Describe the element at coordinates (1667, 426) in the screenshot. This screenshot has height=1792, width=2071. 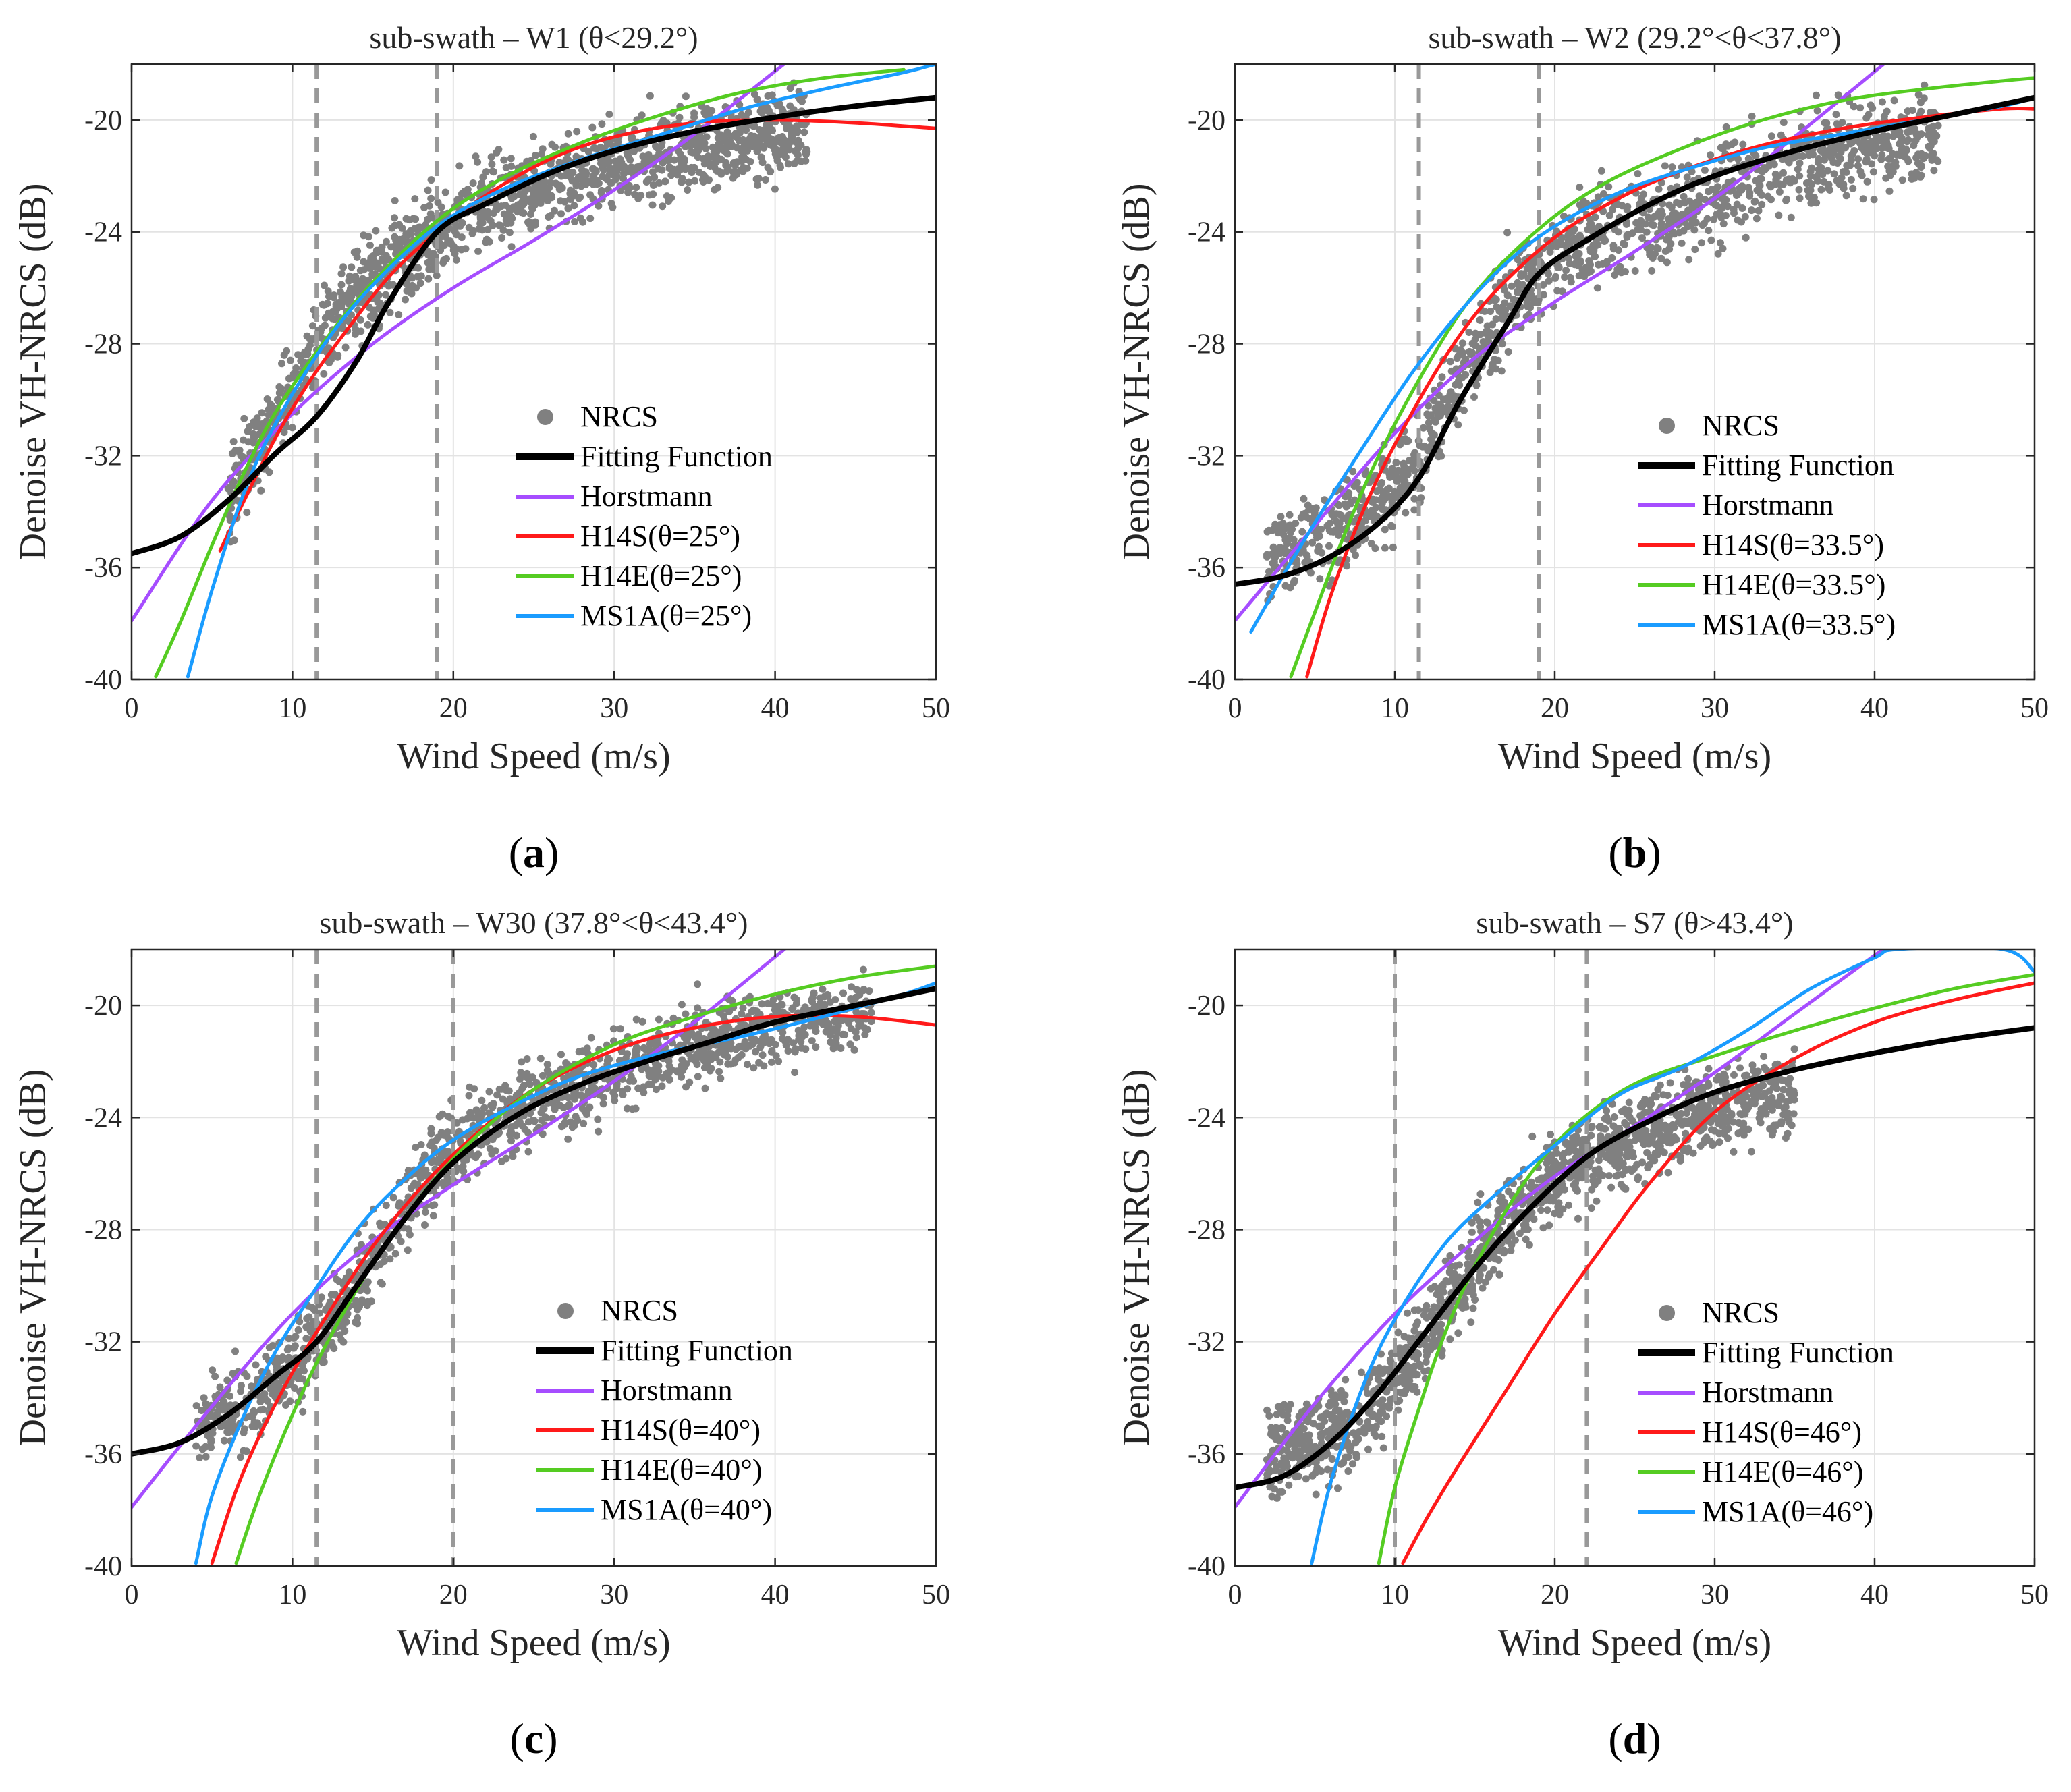
I see `legend-marker-nrcs` at that location.